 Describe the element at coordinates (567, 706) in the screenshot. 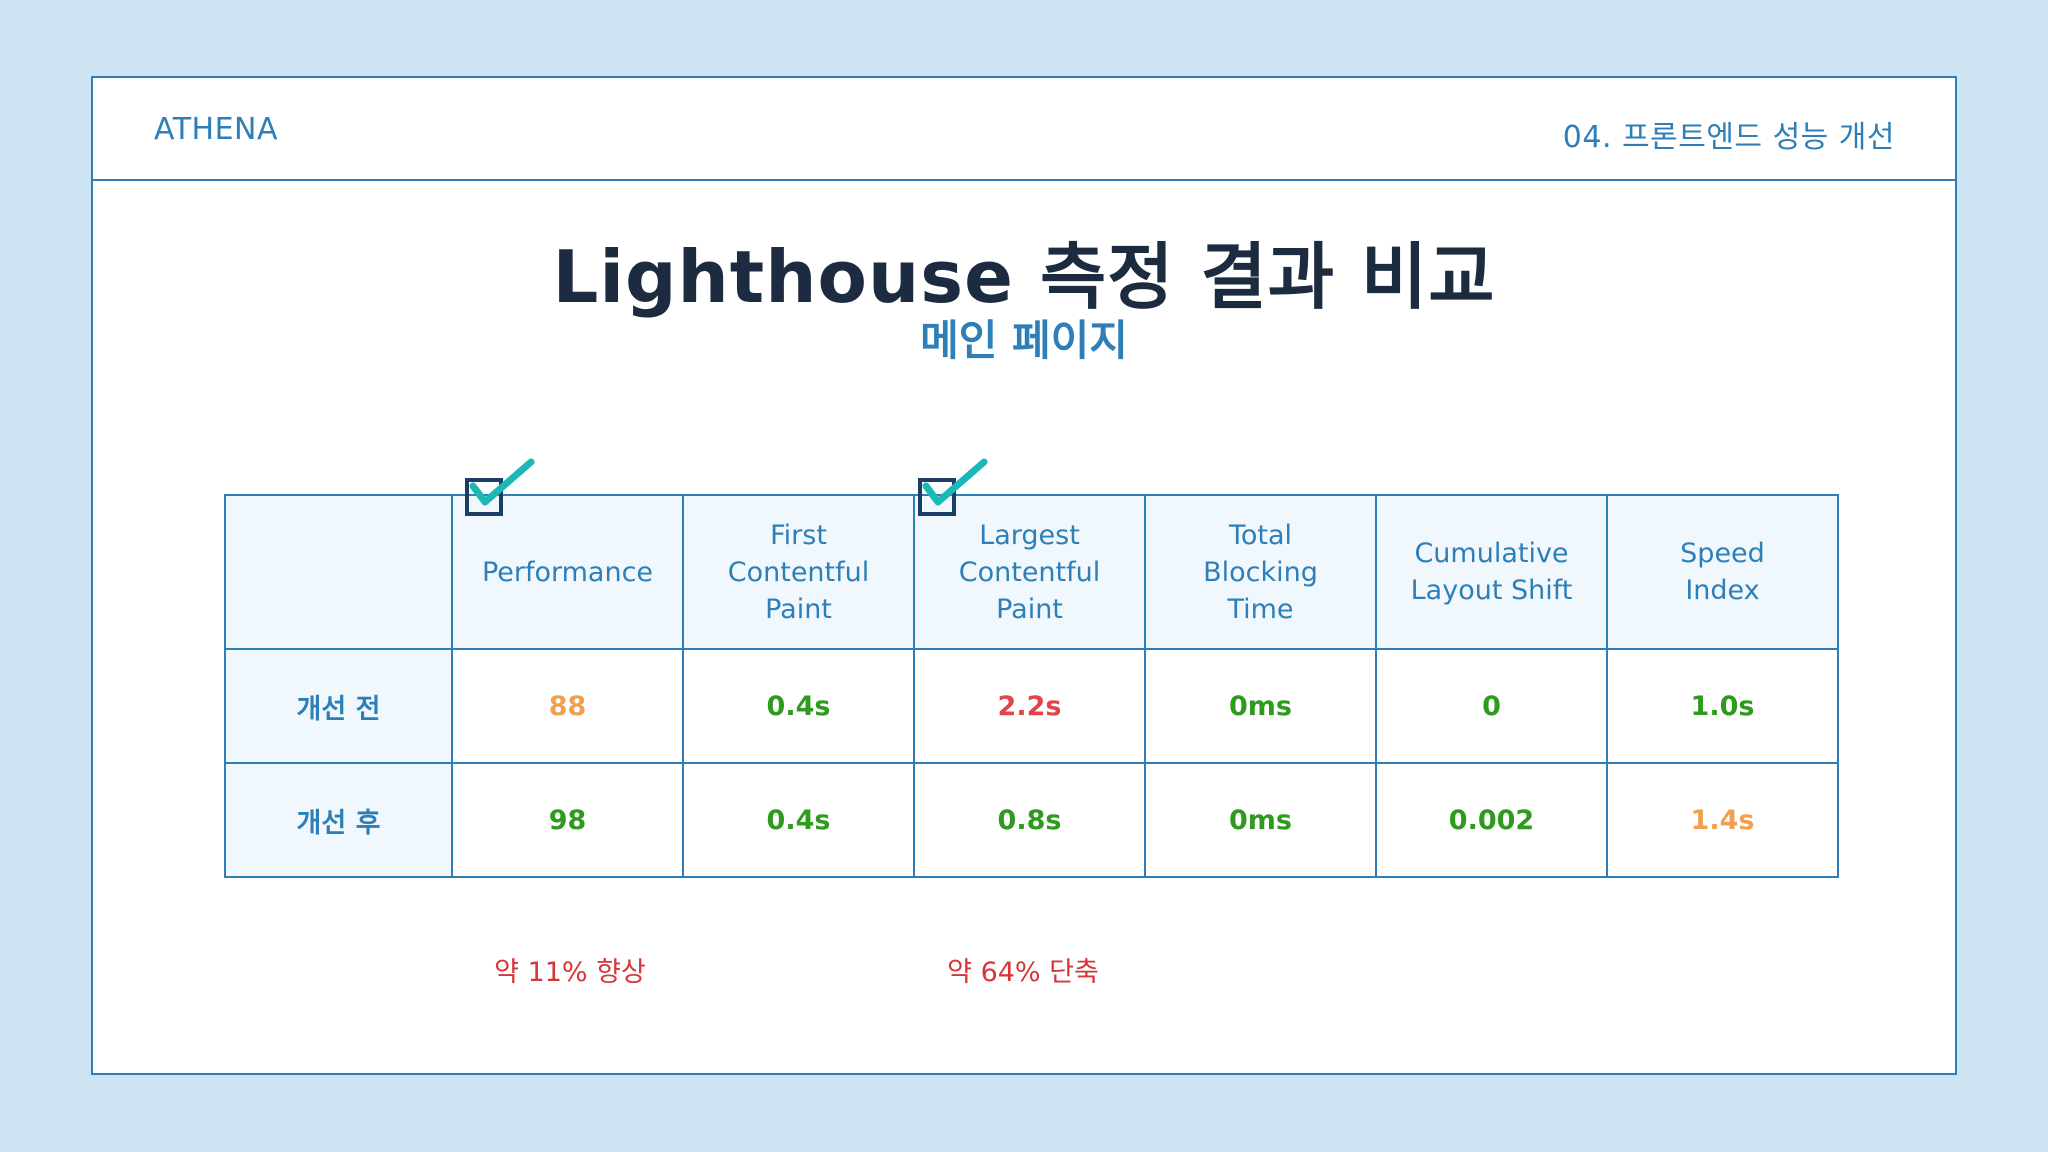

I see `cell-before-performance: 88` at that location.